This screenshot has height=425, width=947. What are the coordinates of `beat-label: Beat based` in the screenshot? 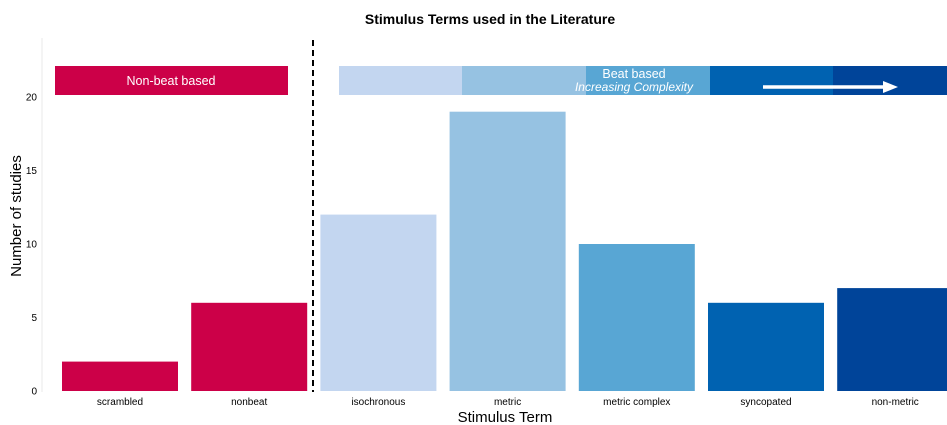 It's located at (633, 74).